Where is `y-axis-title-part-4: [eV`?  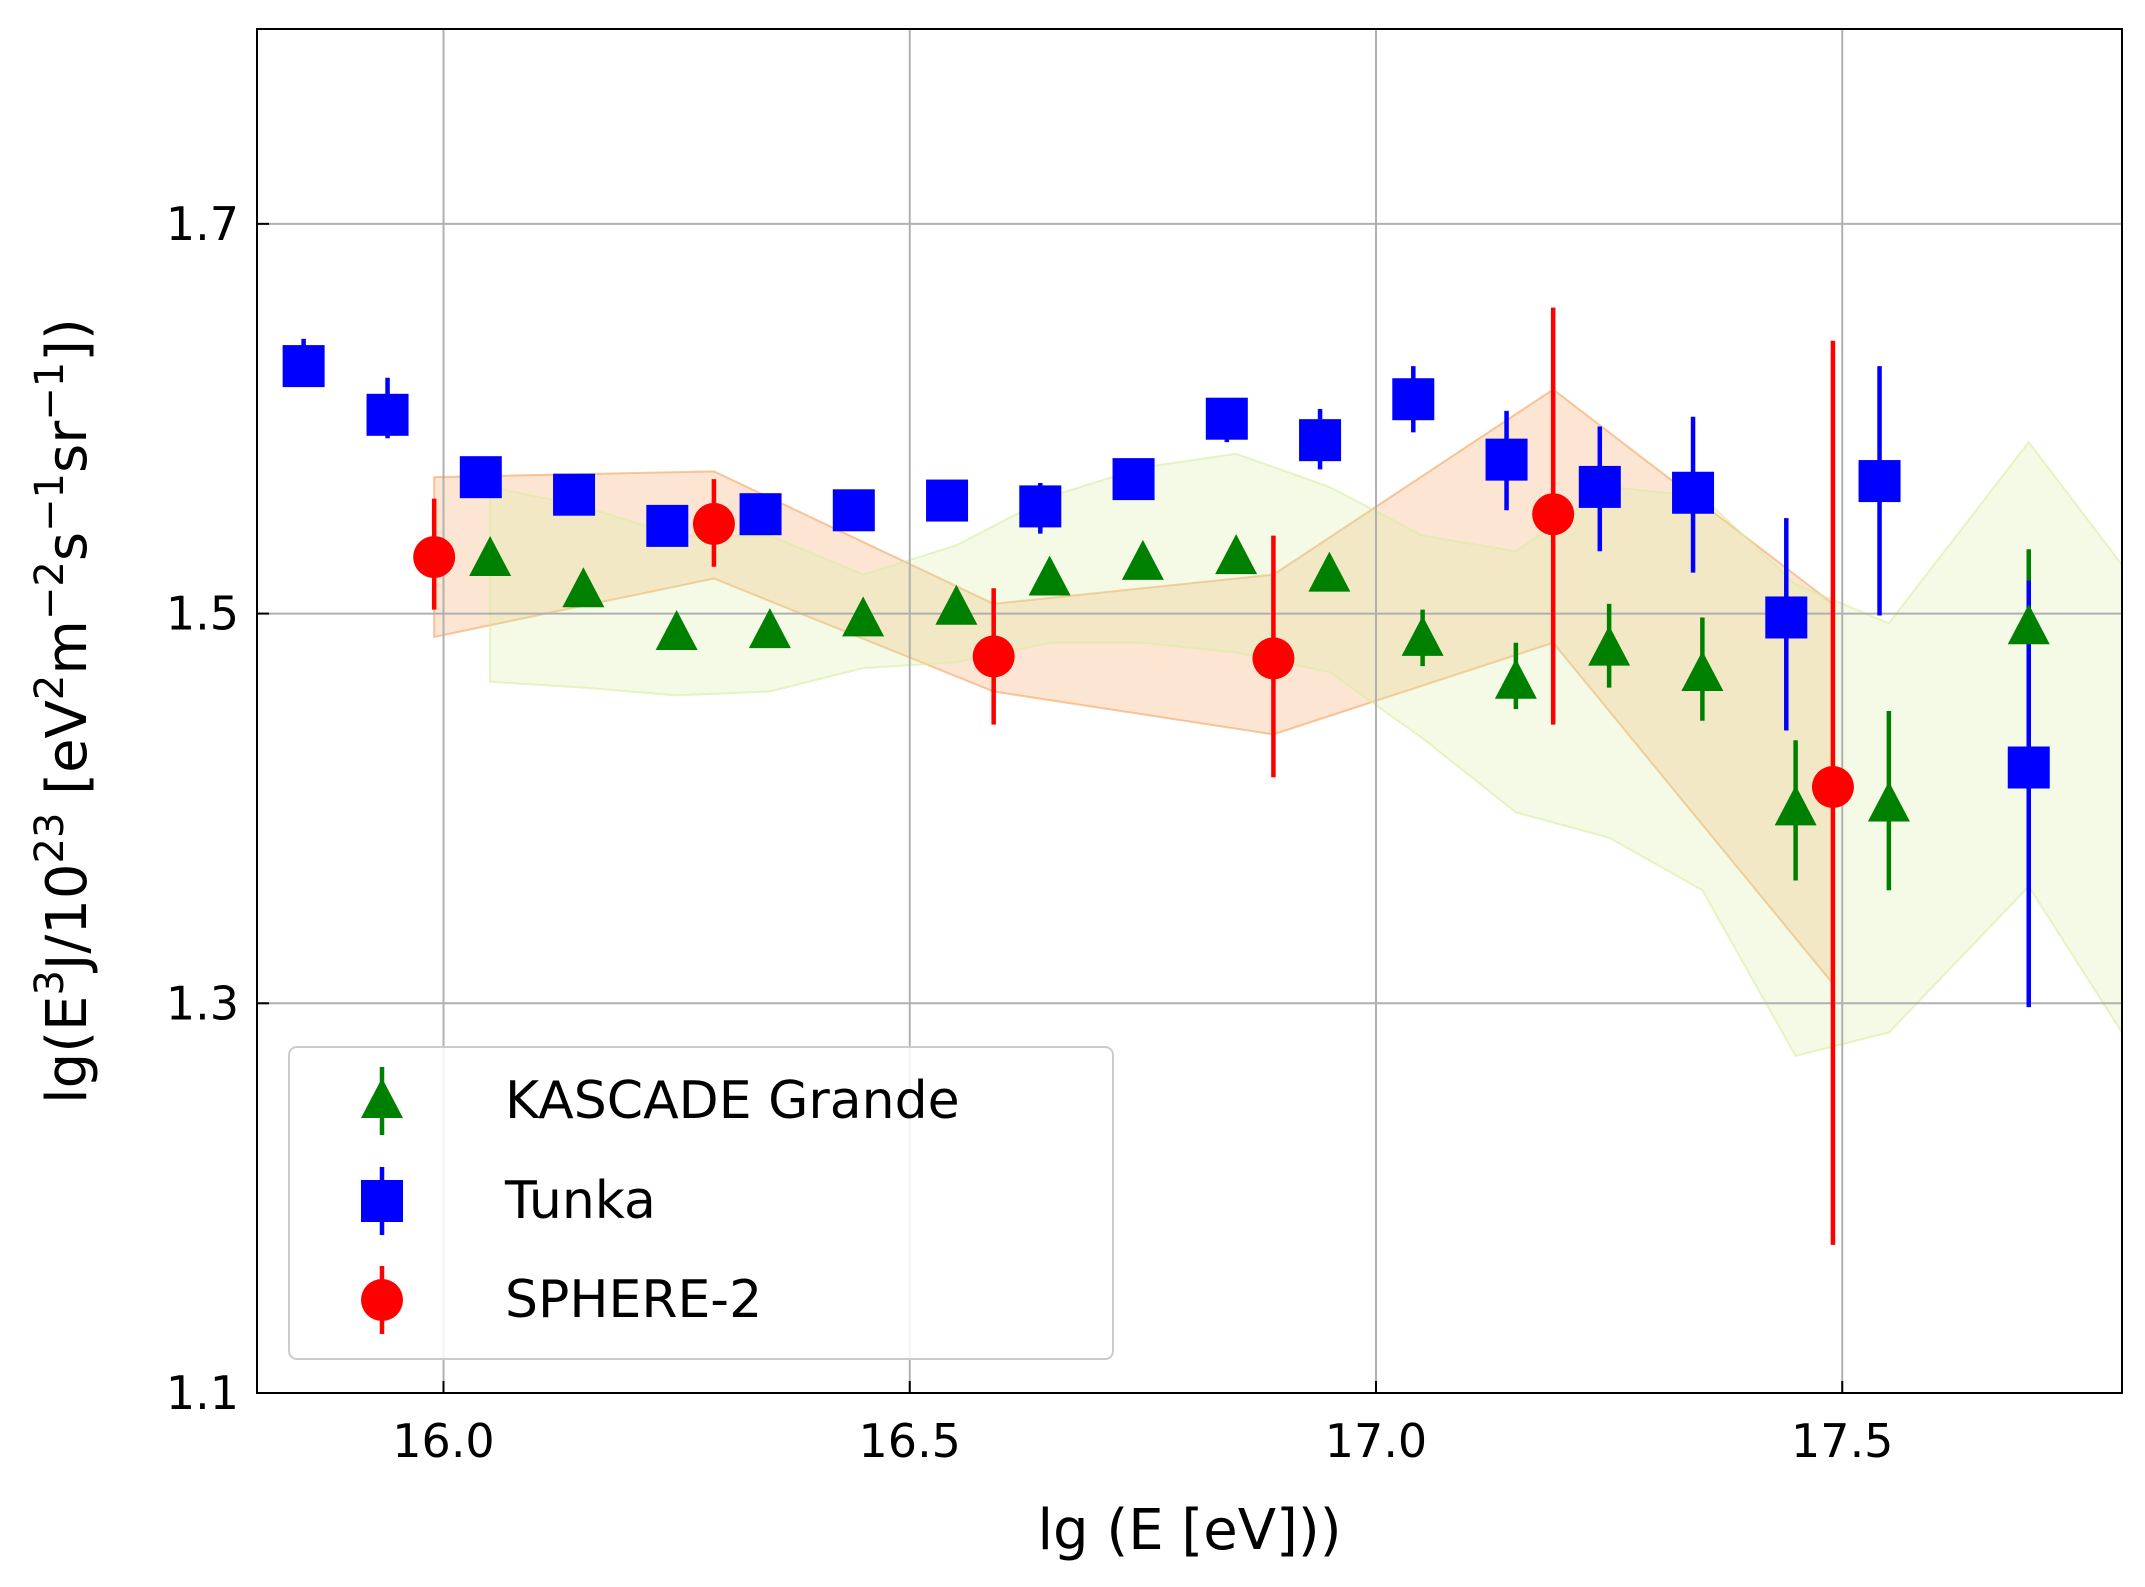 y-axis-title-part-4: [eV is located at coordinates (67, 756).